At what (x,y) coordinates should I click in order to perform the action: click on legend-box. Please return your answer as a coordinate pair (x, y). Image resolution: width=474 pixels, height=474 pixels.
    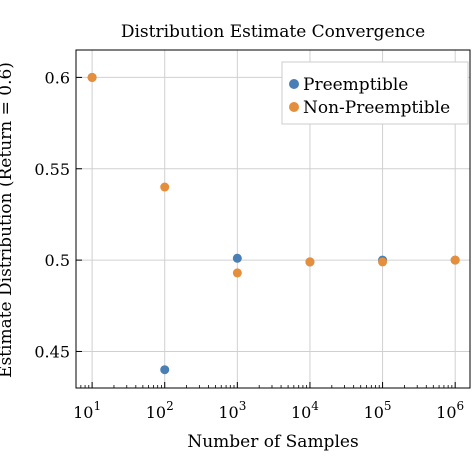
    Looking at the image, I should click on (375, 93).